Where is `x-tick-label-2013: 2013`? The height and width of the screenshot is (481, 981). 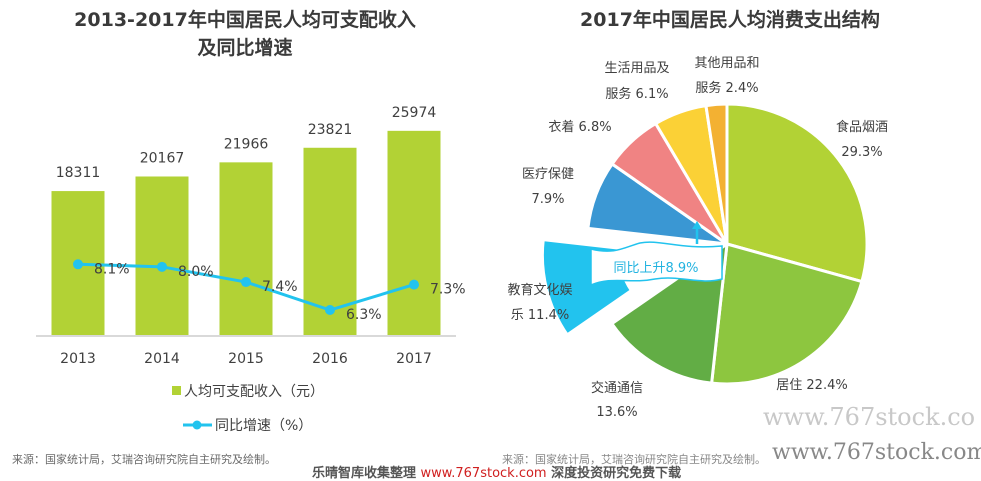 x-tick-label-2013: 2013 is located at coordinates (78, 359).